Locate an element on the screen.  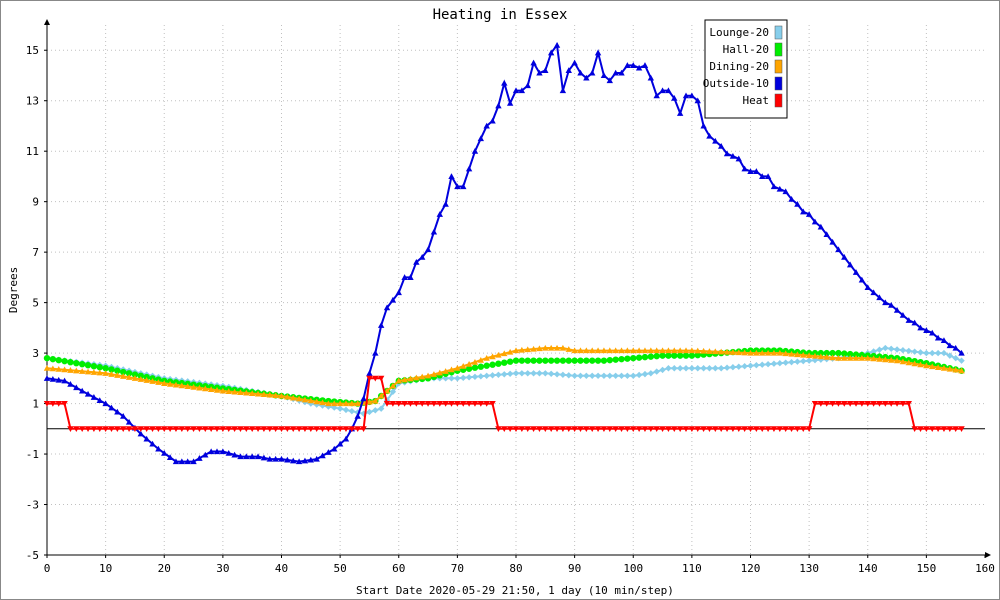
y-tick-label: 1 is located at coordinates (35, 404).